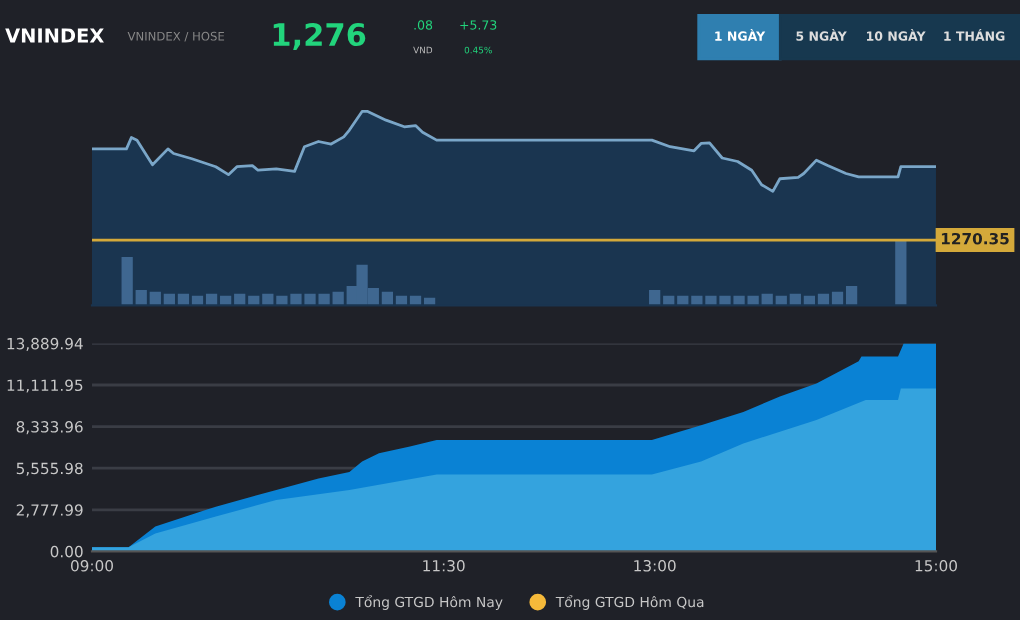 The image size is (1020, 620). What do you see at coordinates (319, 36) in the screenshot?
I see `text: 1,276` at bounding box center [319, 36].